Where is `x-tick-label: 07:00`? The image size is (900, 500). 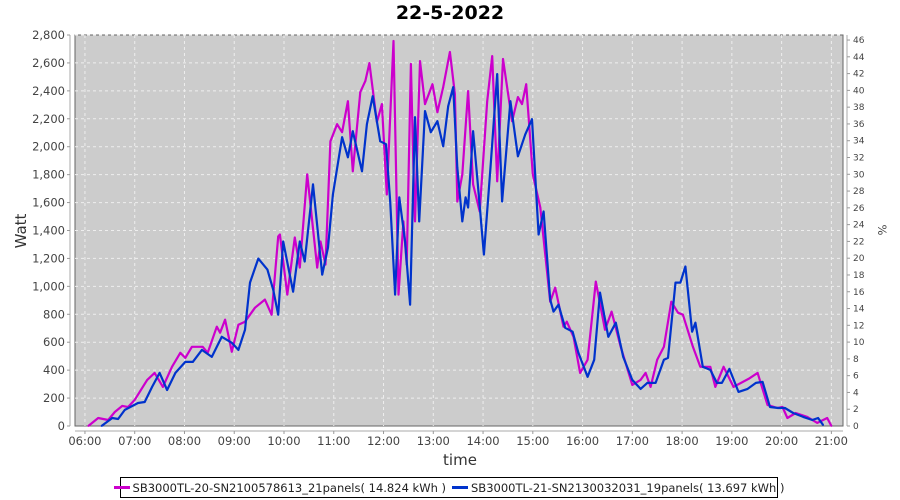 x-tick-label: 07:00 is located at coordinates (134, 441).